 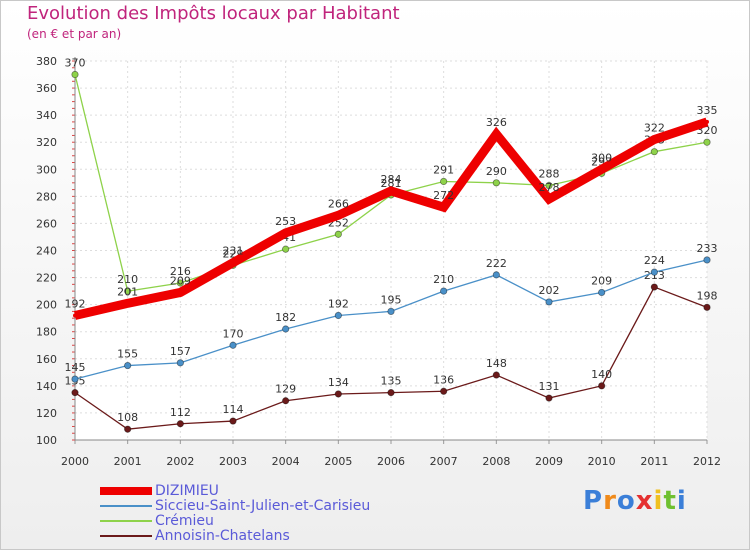 What do you see at coordinates (549, 290) in the screenshot?
I see `data-label-siccieu-saint-julien-et-carisieu: 202` at bounding box center [549, 290].